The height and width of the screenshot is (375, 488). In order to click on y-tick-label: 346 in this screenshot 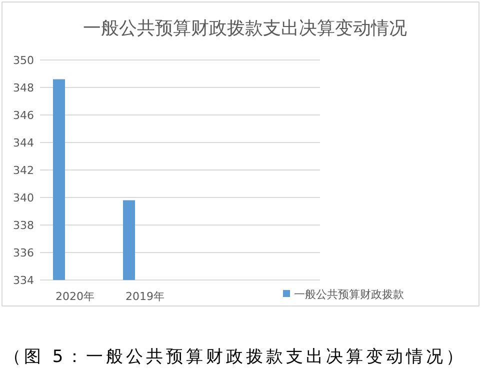, I will do `click(23, 115)`.